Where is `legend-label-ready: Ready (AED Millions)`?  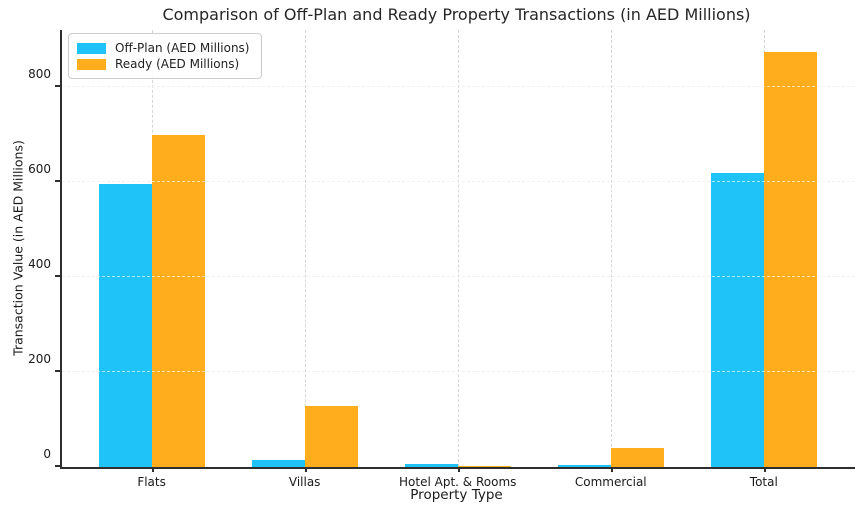
legend-label-ready: Ready (AED Millions) is located at coordinates (177, 64).